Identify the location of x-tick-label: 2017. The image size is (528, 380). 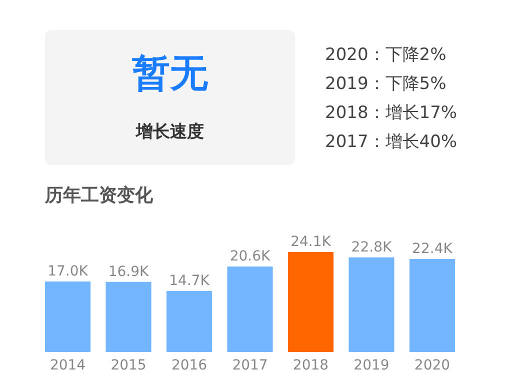
(250, 366).